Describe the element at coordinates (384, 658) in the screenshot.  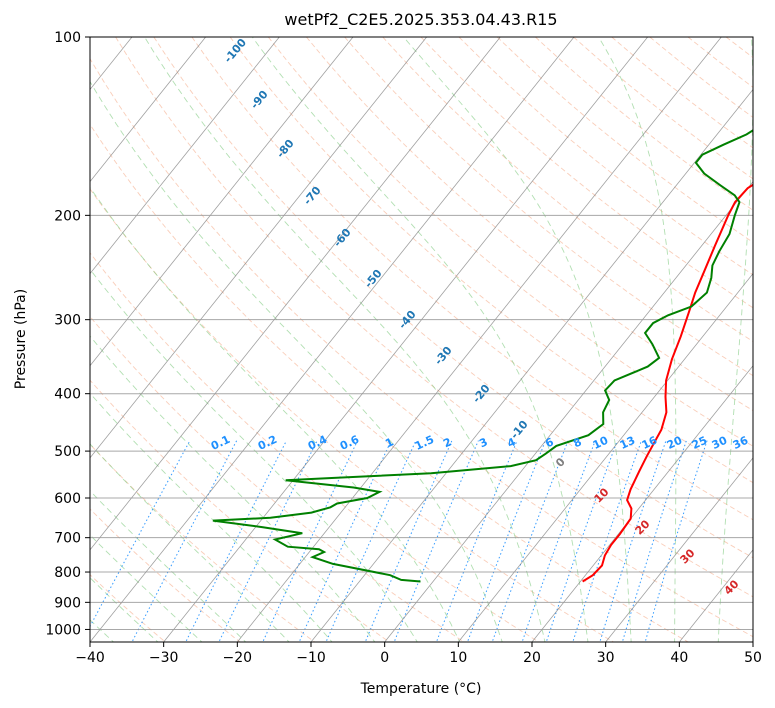
I see `x-tick-label: 0` at that location.